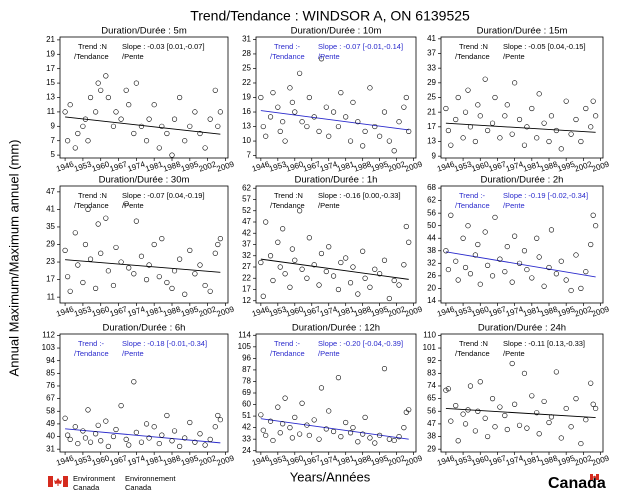 This screenshot has width=640, height=501. What do you see at coordinates (53, 125) in the screenshot?
I see `y-tick-label: 9` at bounding box center [53, 125].